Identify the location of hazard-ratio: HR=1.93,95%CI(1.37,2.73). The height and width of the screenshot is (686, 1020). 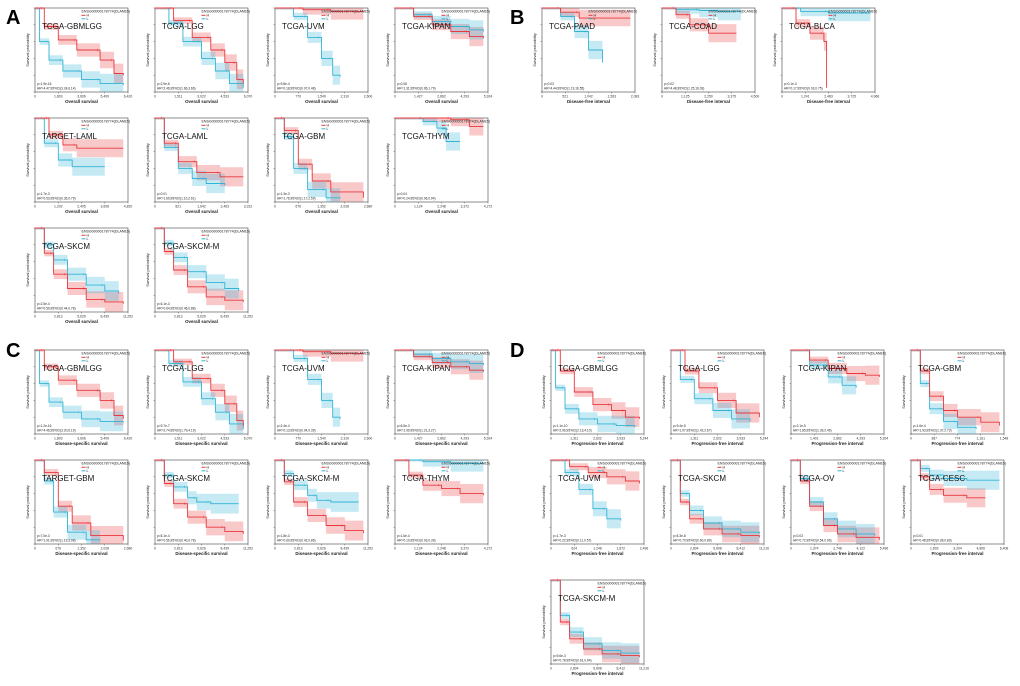
(932, 431).